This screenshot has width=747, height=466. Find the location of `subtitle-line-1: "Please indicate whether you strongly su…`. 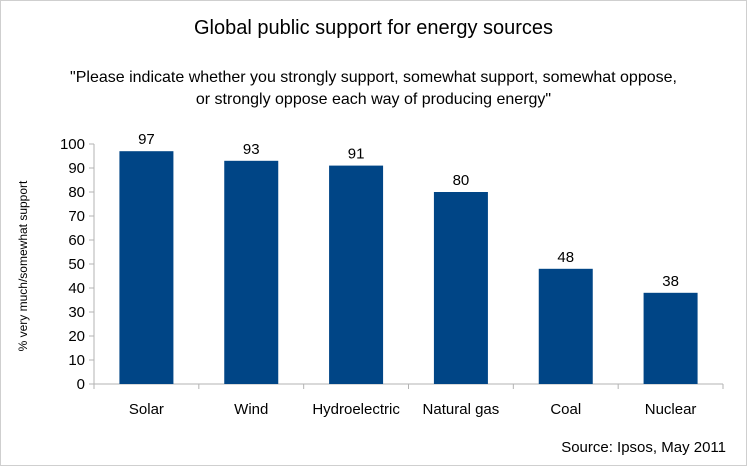

subtitle-line-1: "Please indicate whether you strongly su… is located at coordinates (373, 77).